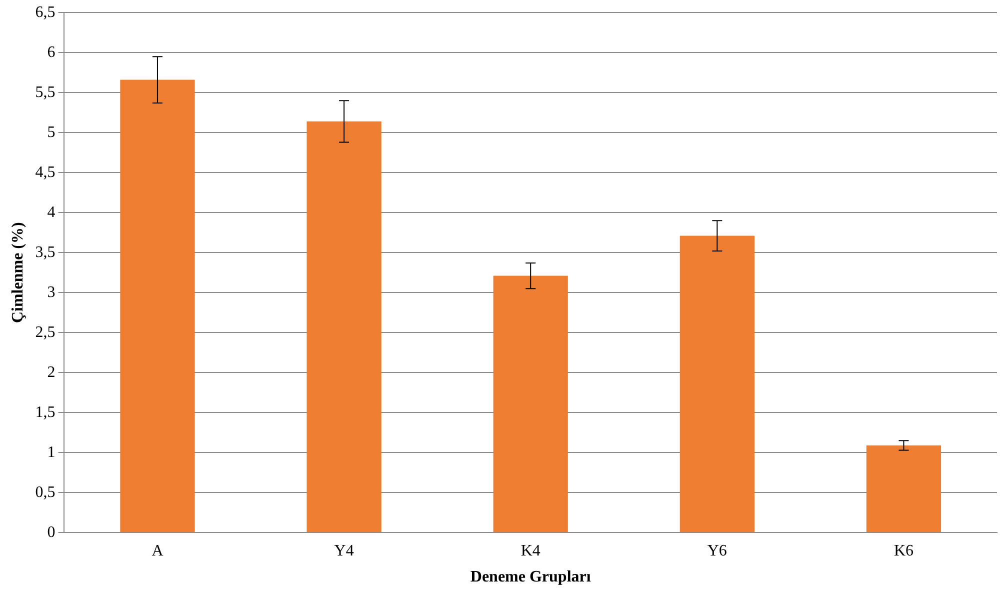  Describe the element at coordinates (530, 551) in the screenshot. I see `x-tick-label: K4` at that location.